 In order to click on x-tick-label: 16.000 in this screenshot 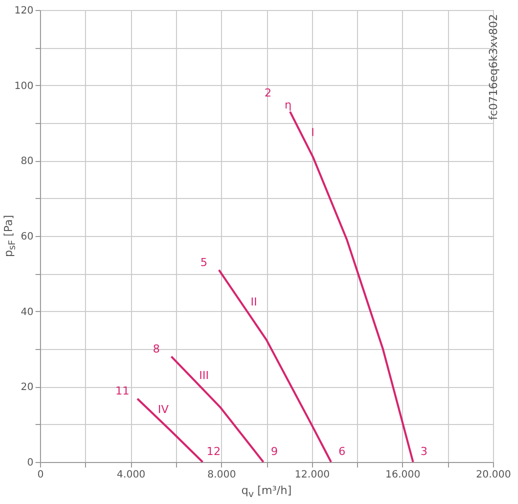, I will do `click(402, 475)`.